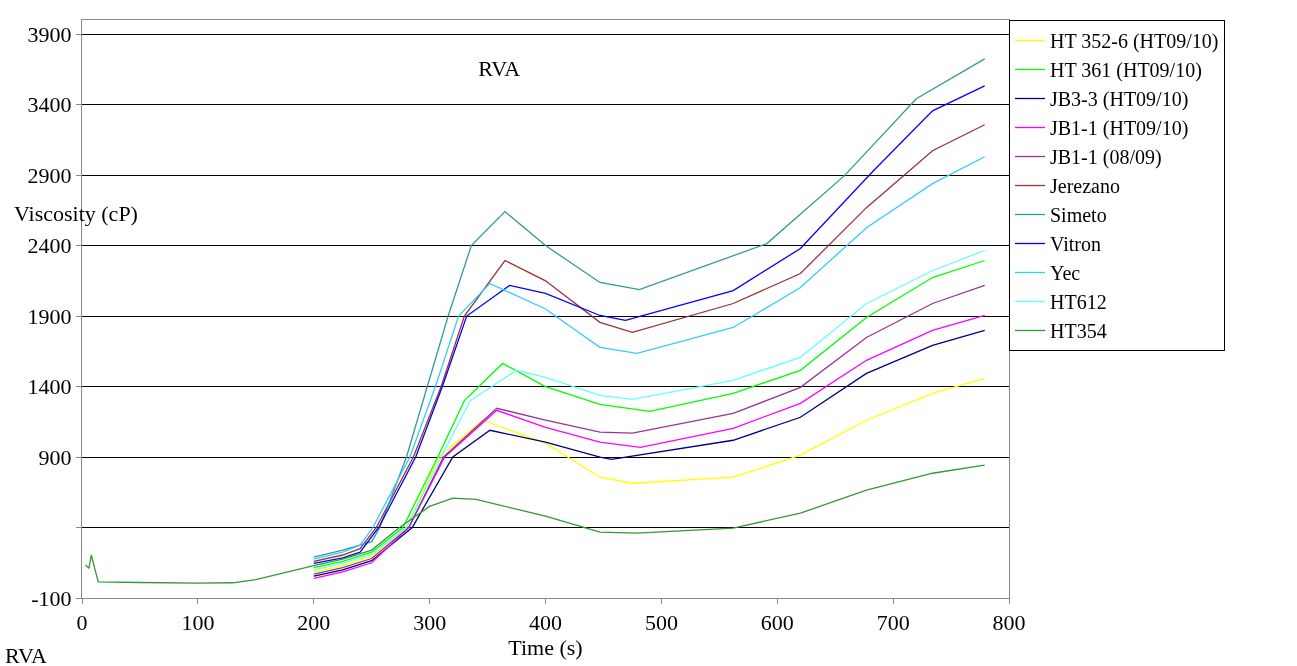 The image size is (1297, 666). I want to click on y-tick-label: 2900, so click(49, 175).